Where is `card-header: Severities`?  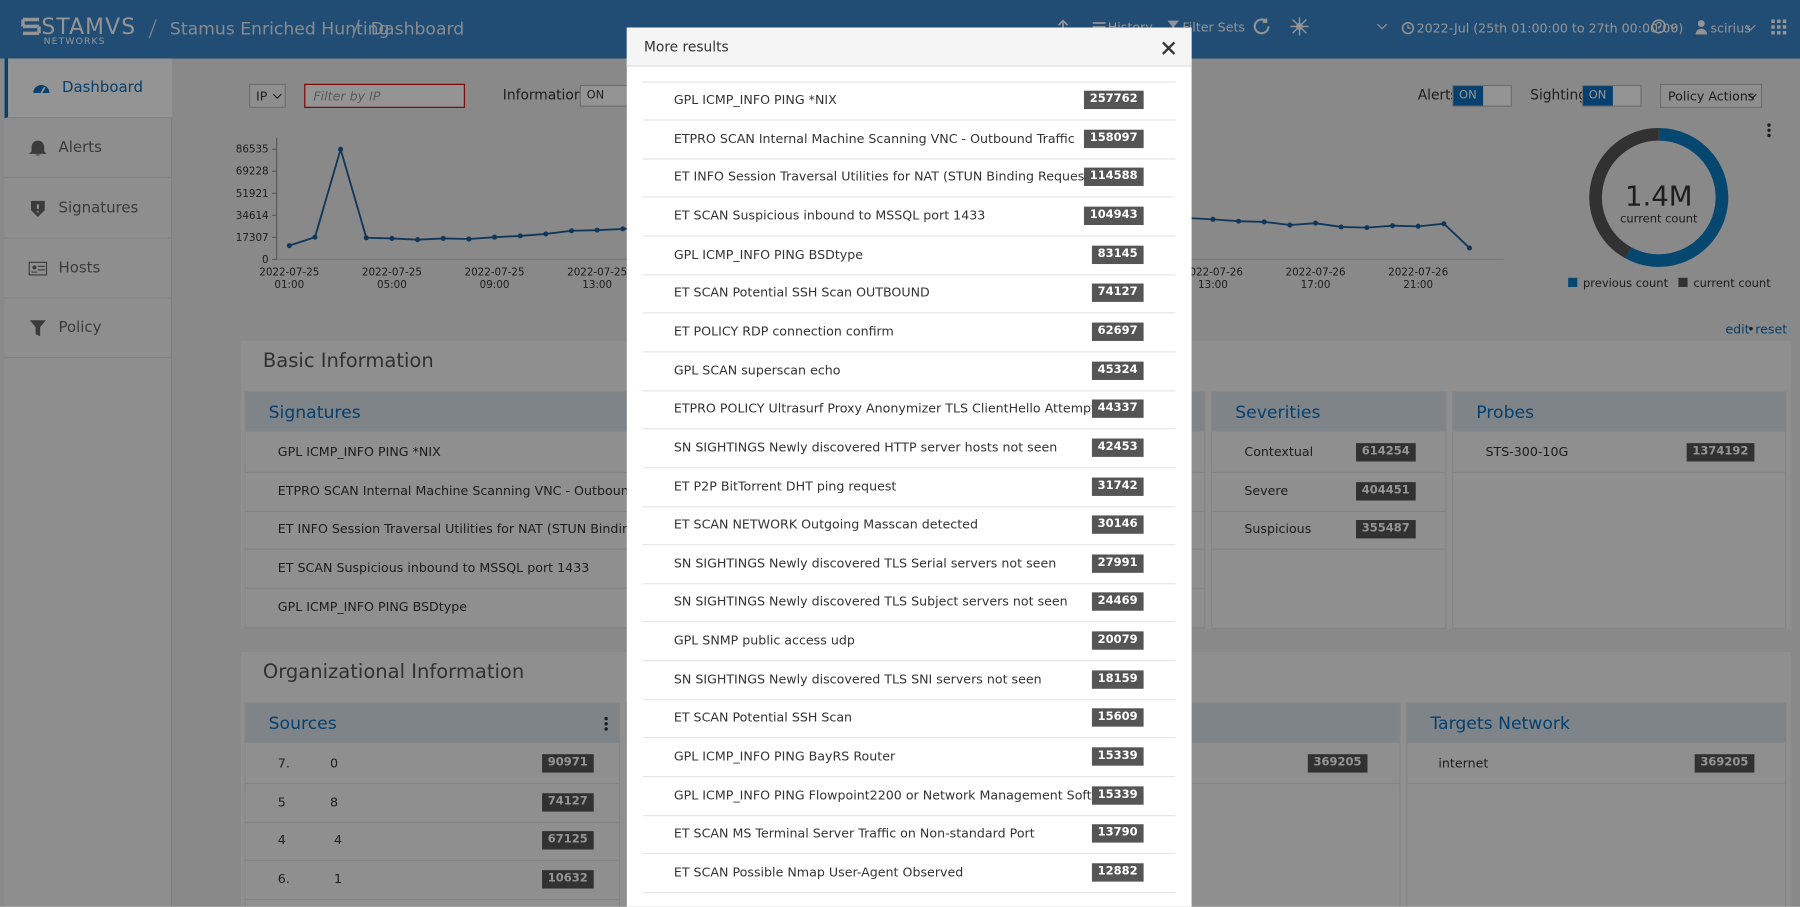 card-header: Severities is located at coordinates (1329, 412).